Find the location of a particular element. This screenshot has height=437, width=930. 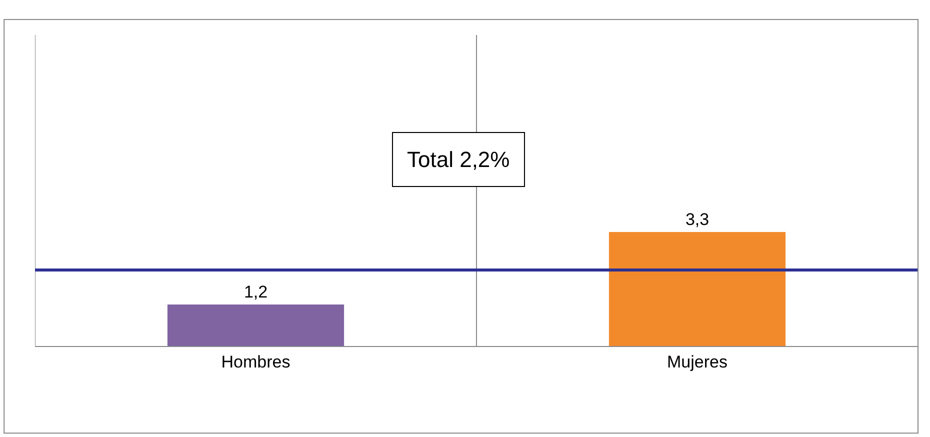

x-tick-label: Mujeres is located at coordinates (697, 362).